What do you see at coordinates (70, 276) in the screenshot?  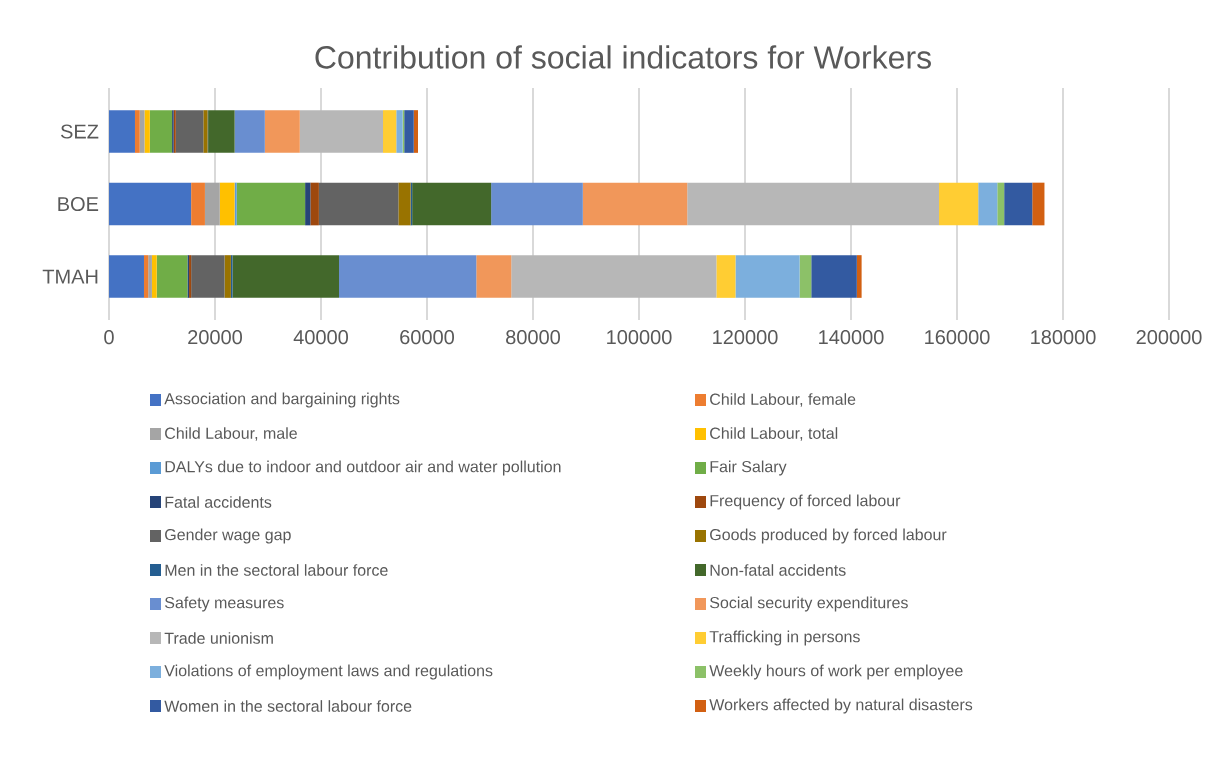 I see `y-tick-label: TMAH` at bounding box center [70, 276].